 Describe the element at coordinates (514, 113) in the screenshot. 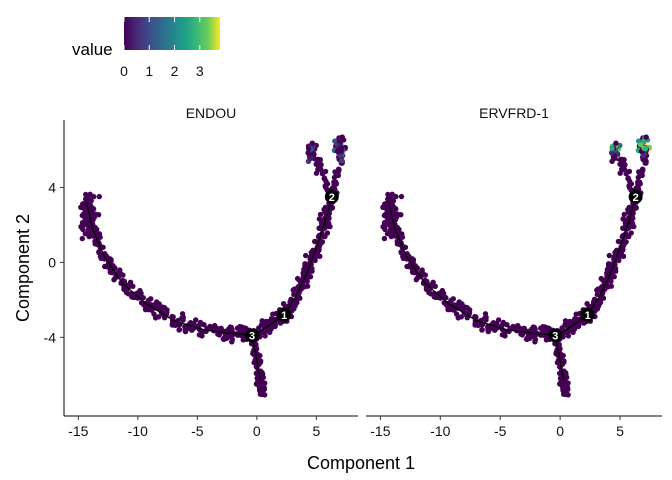

I see `panel-title: ERVFRD-1` at that location.